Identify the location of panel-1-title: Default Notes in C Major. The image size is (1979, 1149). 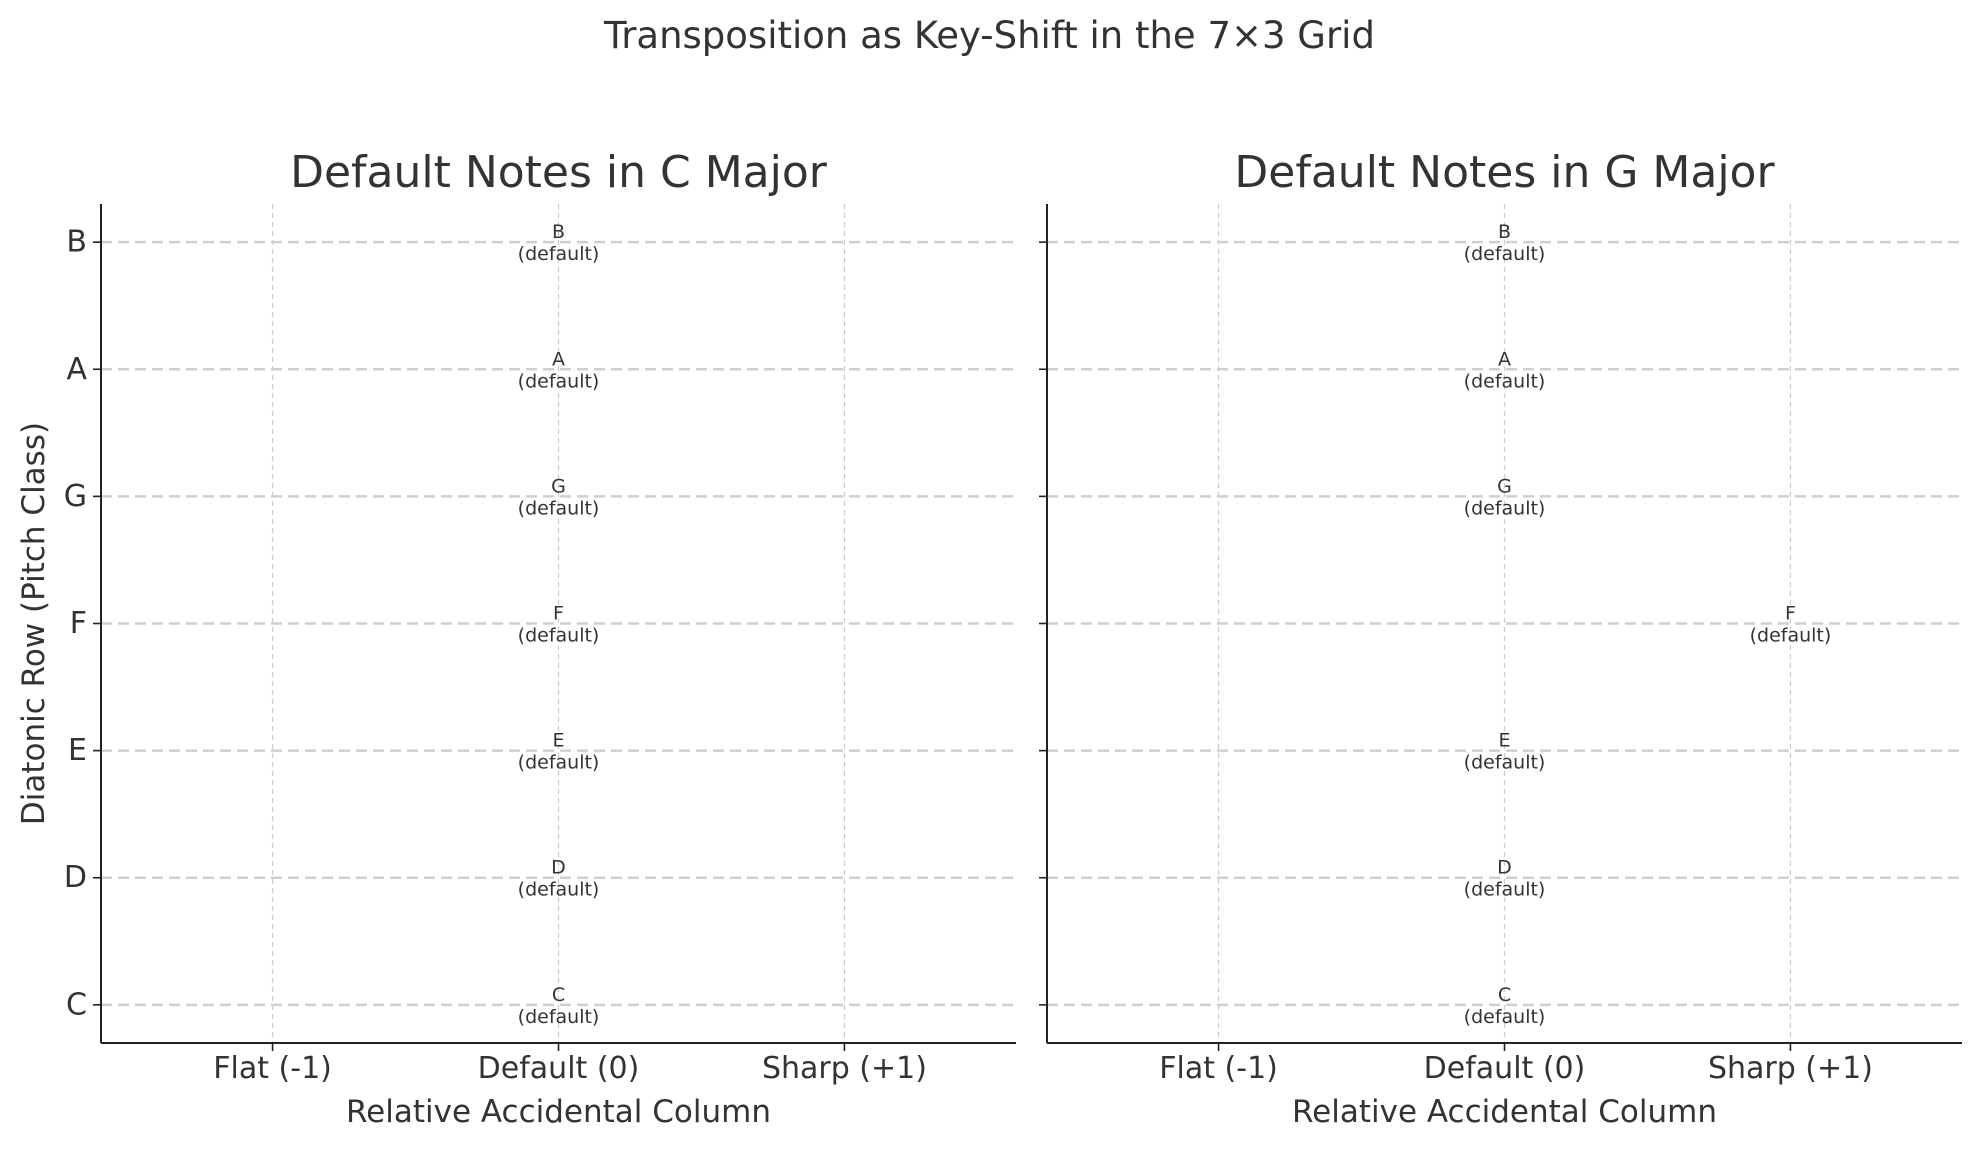
(559, 172).